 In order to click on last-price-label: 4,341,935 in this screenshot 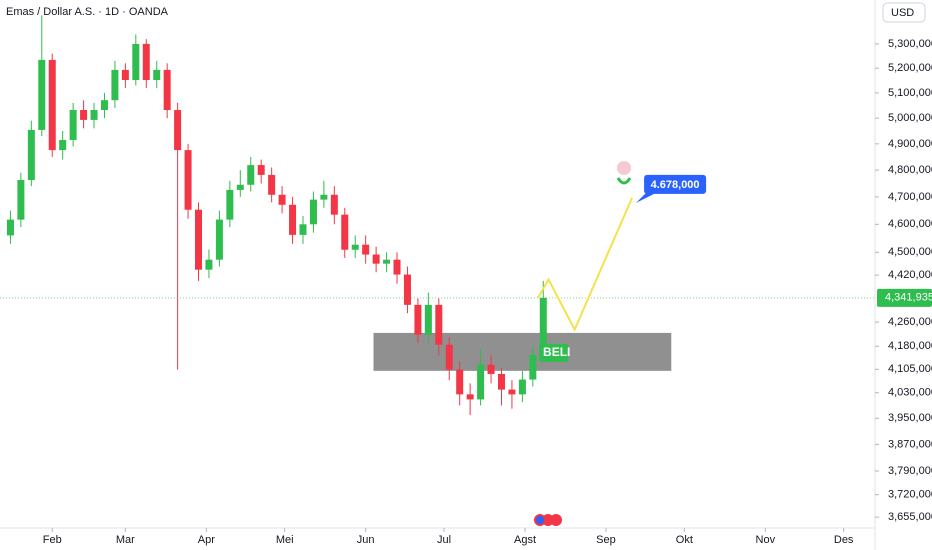, I will do `click(908, 298)`.